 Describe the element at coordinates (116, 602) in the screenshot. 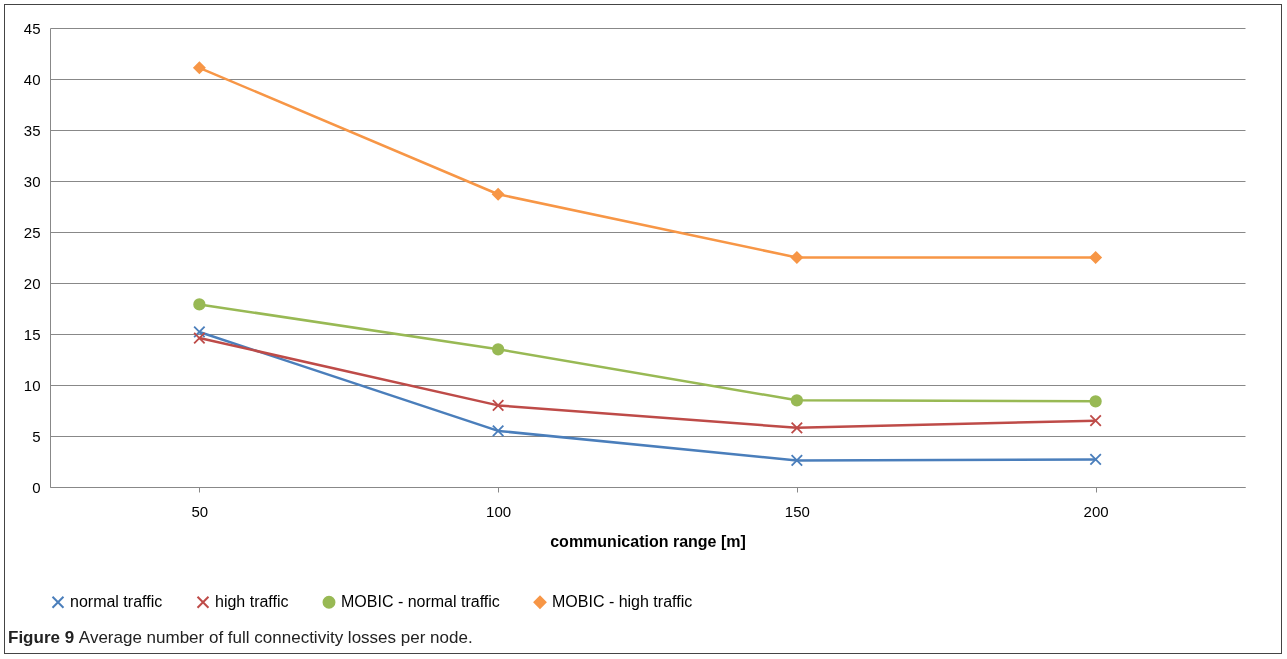

I see `legend-label: normal traffic` at that location.